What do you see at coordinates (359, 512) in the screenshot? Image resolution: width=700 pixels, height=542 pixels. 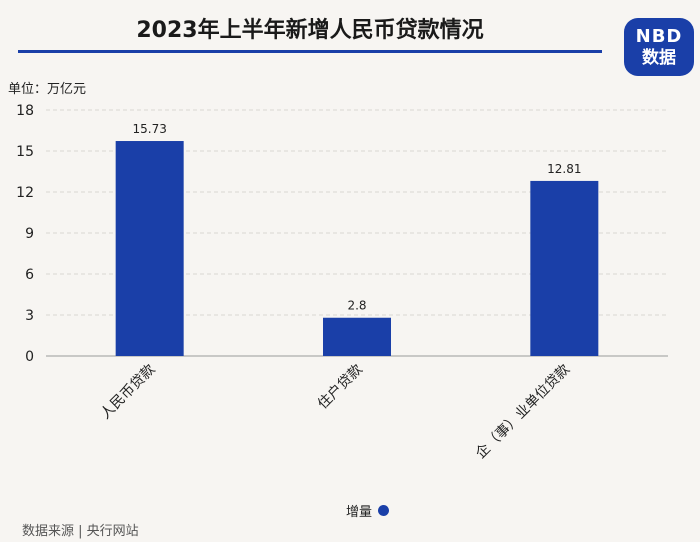 I see `legend-label: 增量` at bounding box center [359, 512].